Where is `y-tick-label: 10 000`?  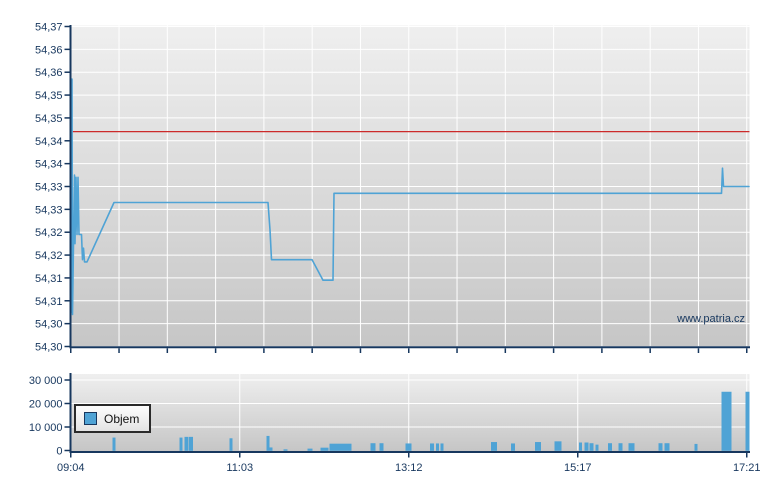 y-tick-label: 10 000 is located at coordinates (46, 428).